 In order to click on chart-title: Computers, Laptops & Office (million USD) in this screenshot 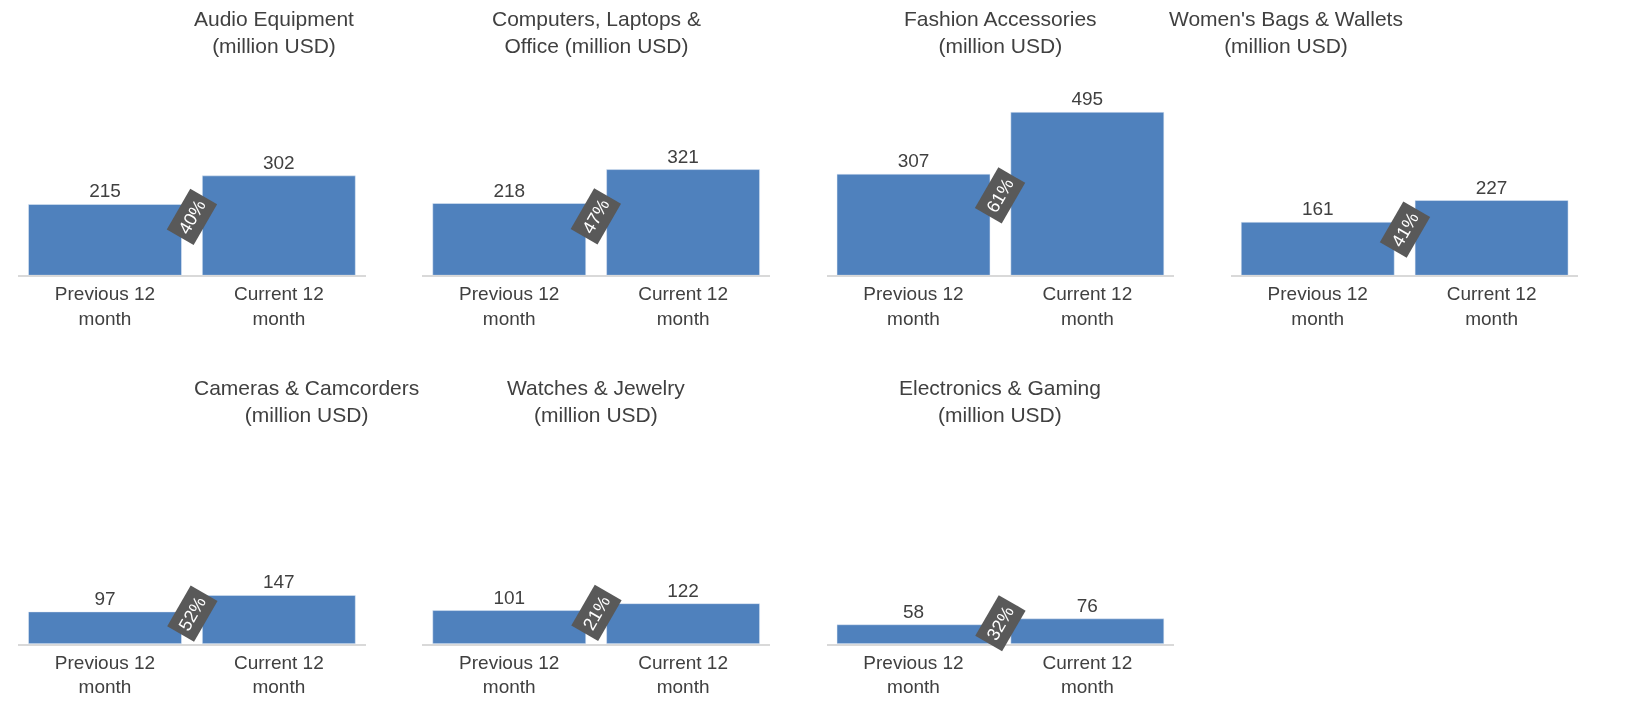, I will do `click(596, 32)`.